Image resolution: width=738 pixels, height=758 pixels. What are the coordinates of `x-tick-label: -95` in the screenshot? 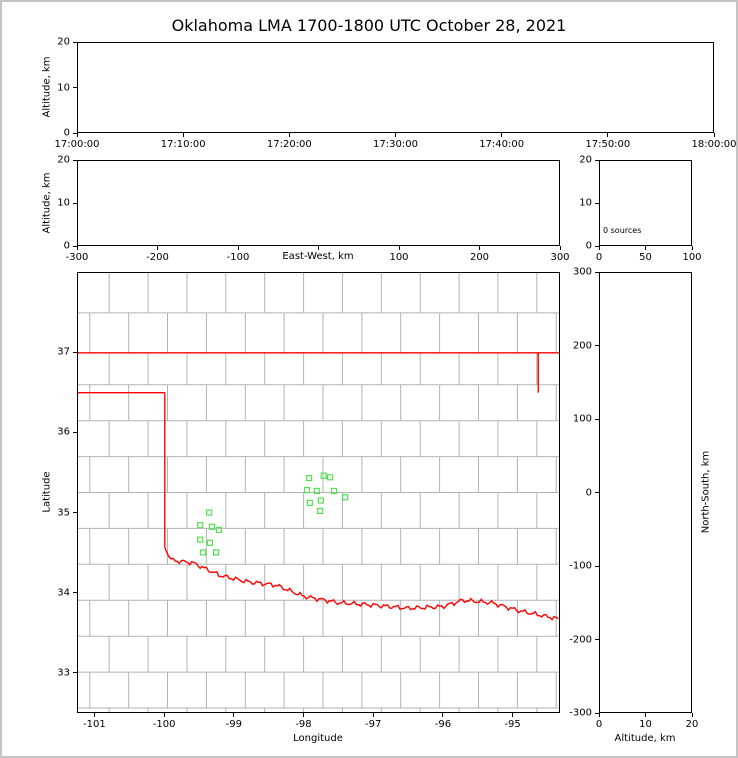 It's located at (512, 724).